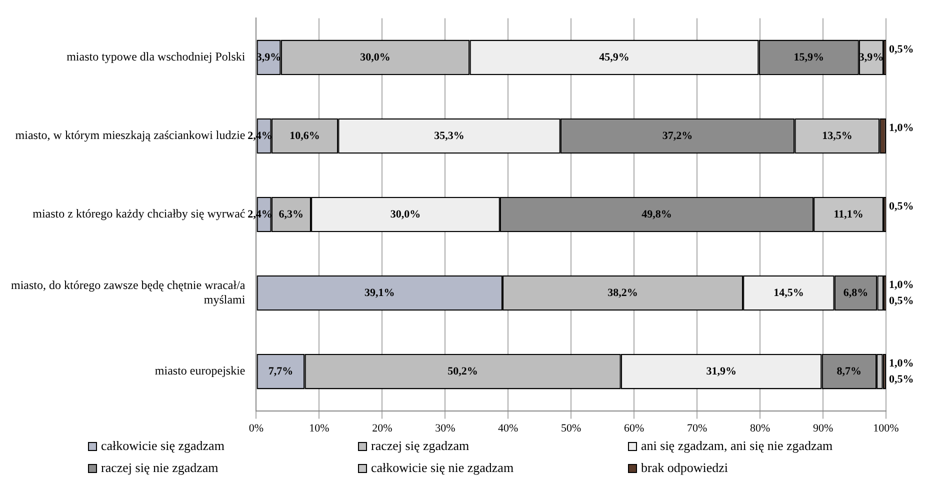 The width and height of the screenshot is (930, 492). Describe the element at coordinates (614, 57) in the screenshot. I see `data-label: 45,9%` at that location.